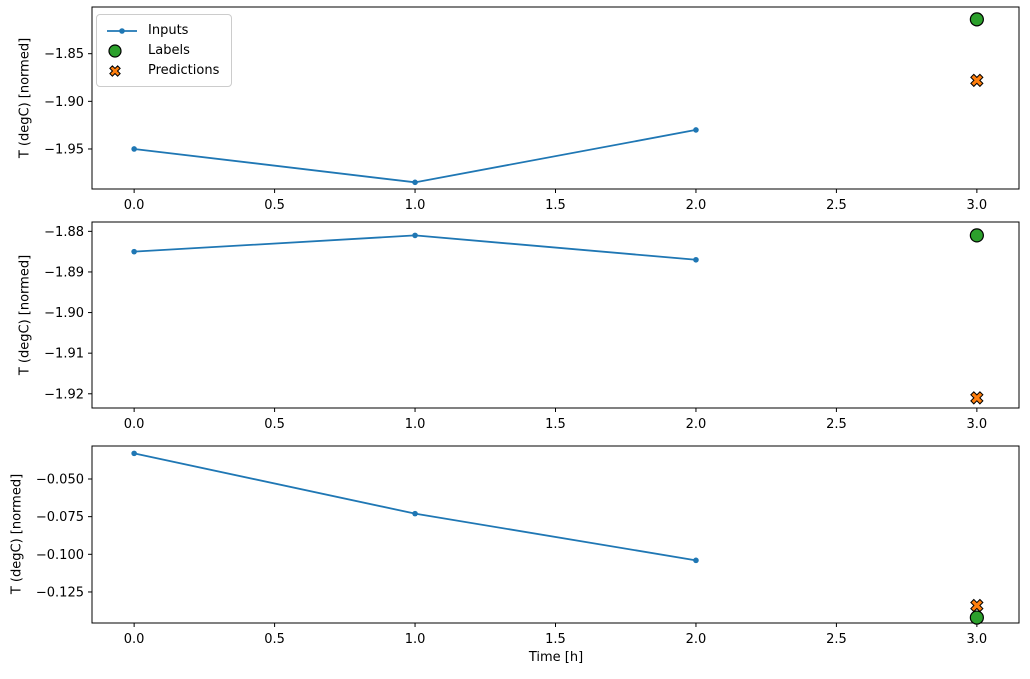 The height and width of the screenshot is (679, 1030). Describe the element at coordinates (64, 149) in the screenshot. I see `y-tick-label: −1.95` at that location.